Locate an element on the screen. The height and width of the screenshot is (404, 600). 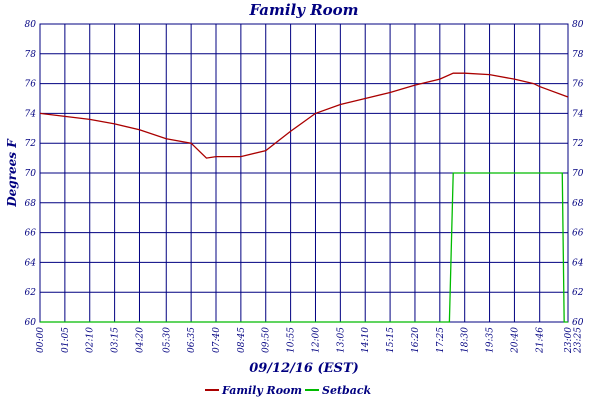
x-tick-label: 18:30 is located at coordinates (466, 340).